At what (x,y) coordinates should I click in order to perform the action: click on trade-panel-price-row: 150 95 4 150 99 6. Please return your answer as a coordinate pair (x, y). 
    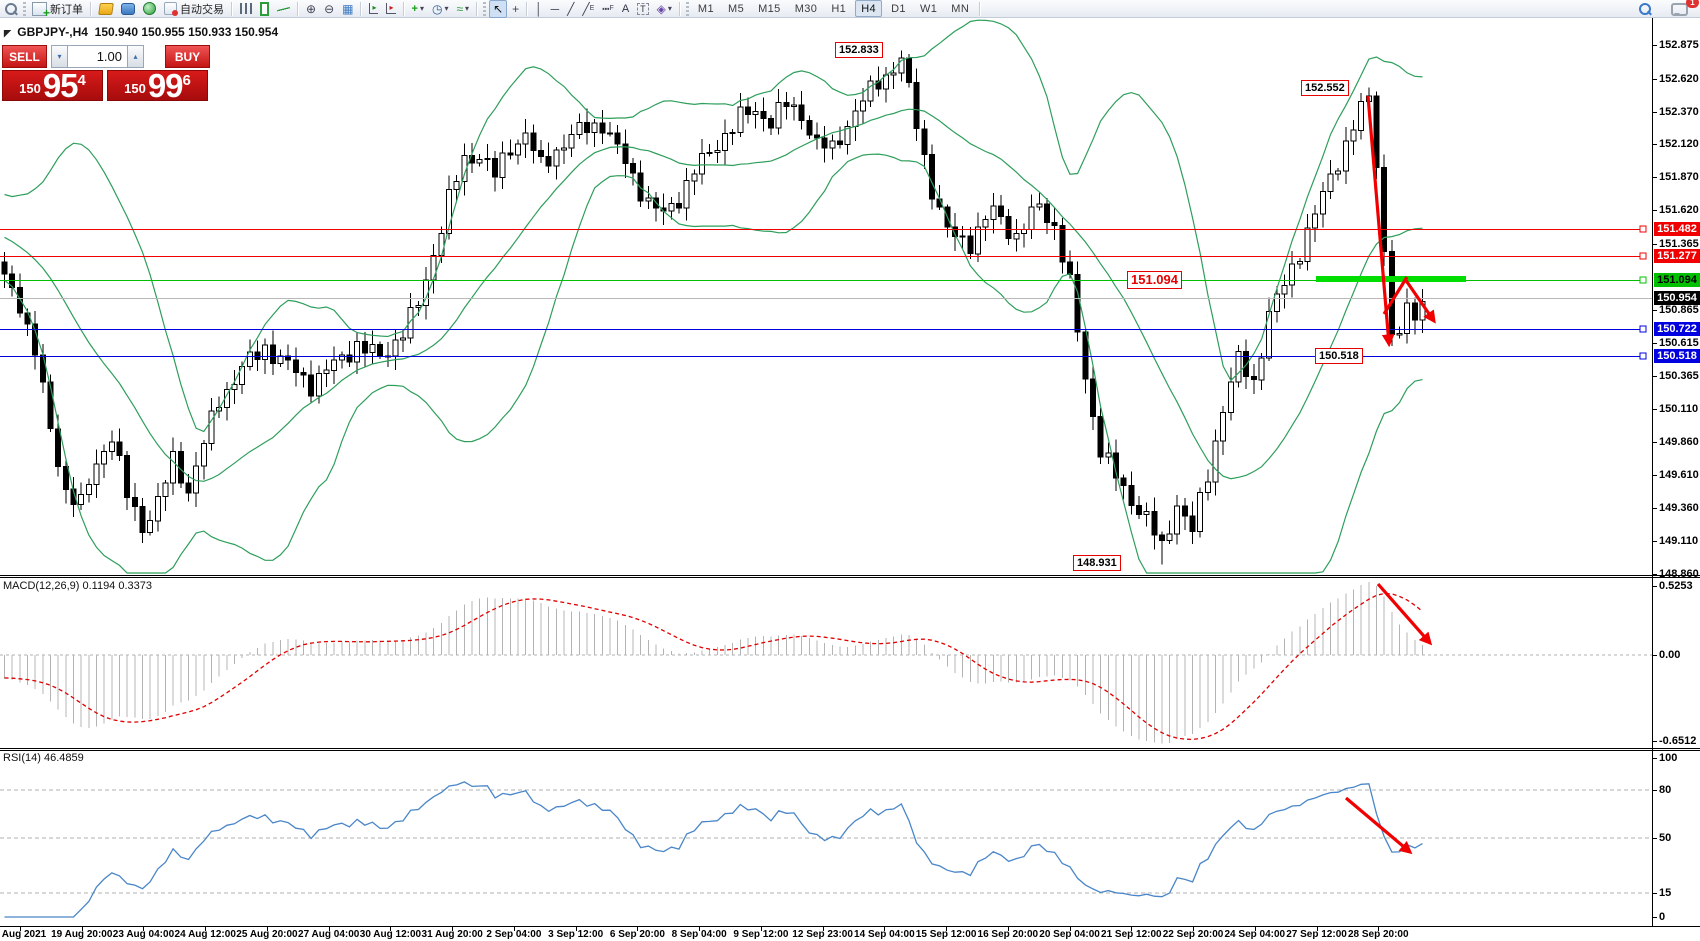
    Looking at the image, I should click on (106, 85).